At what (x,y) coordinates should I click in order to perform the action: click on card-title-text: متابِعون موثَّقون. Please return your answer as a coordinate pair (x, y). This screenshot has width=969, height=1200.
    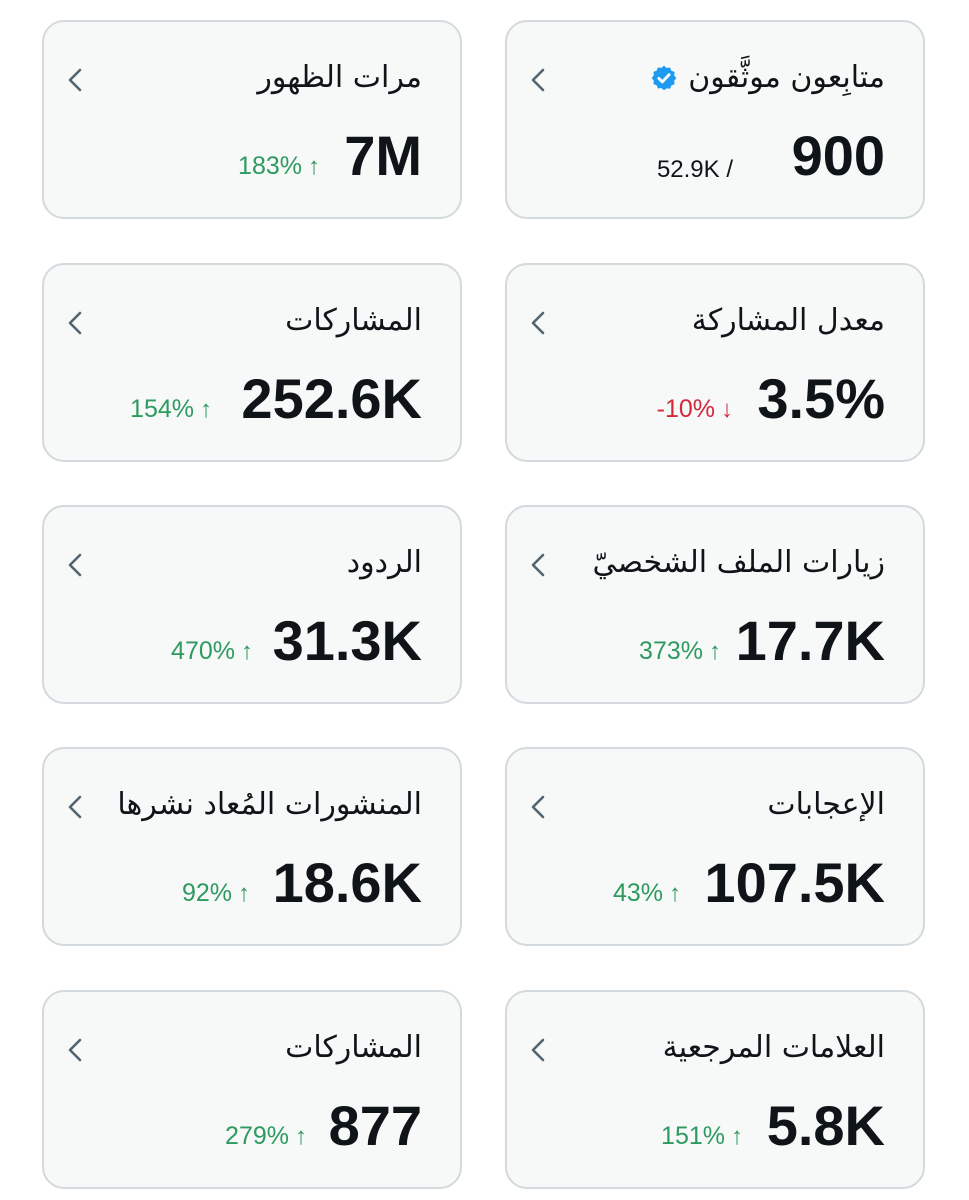
    Looking at the image, I should click on (786, 77).